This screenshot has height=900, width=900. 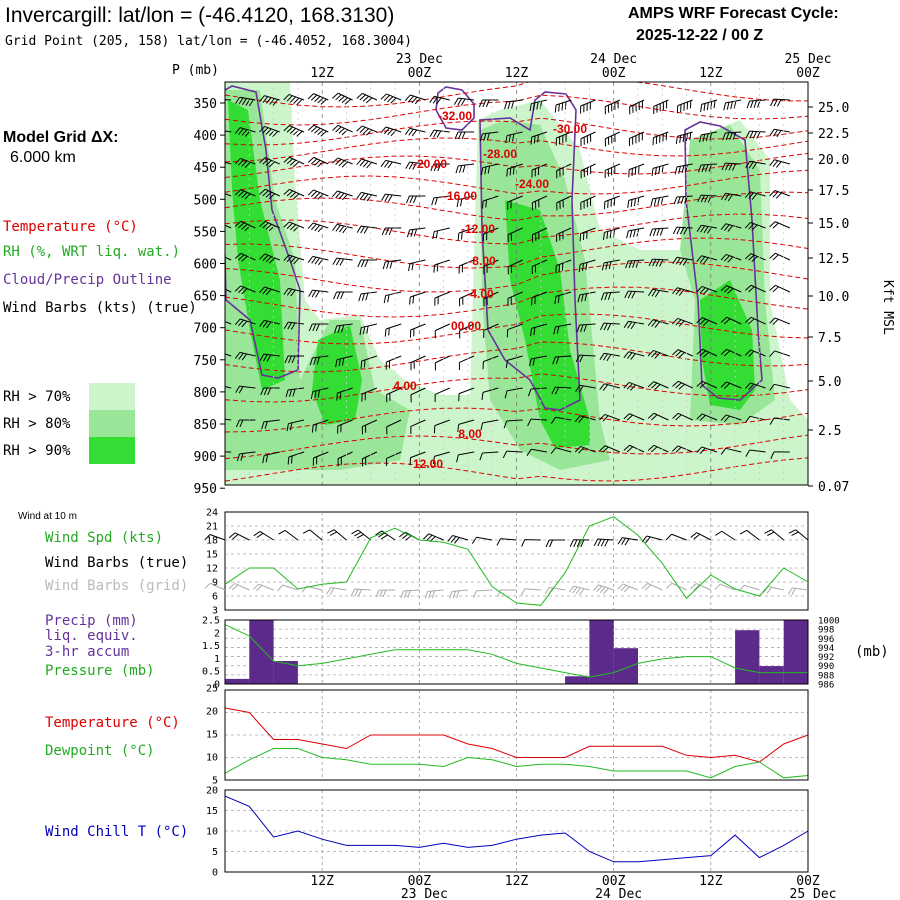 What do you see at coordinates (205, 265) in the screenshot?
I see `pressure-tick-label: 600` at bounding box center [205, 265].